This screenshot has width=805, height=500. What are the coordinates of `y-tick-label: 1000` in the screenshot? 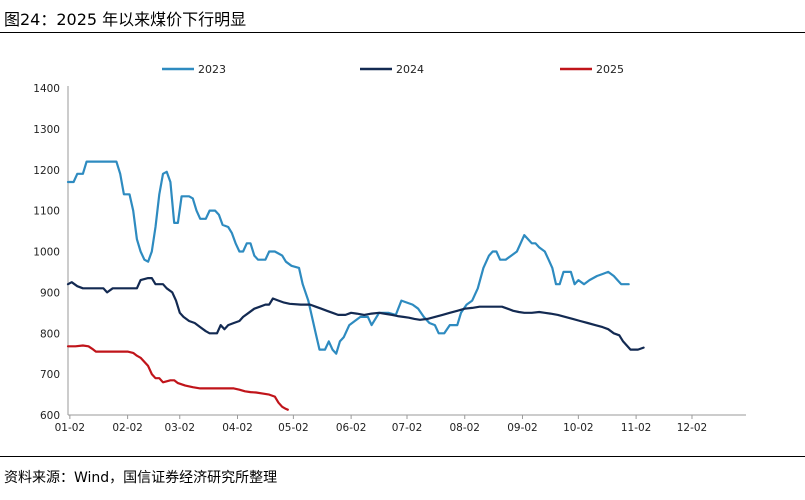 It's located at (46, 253).